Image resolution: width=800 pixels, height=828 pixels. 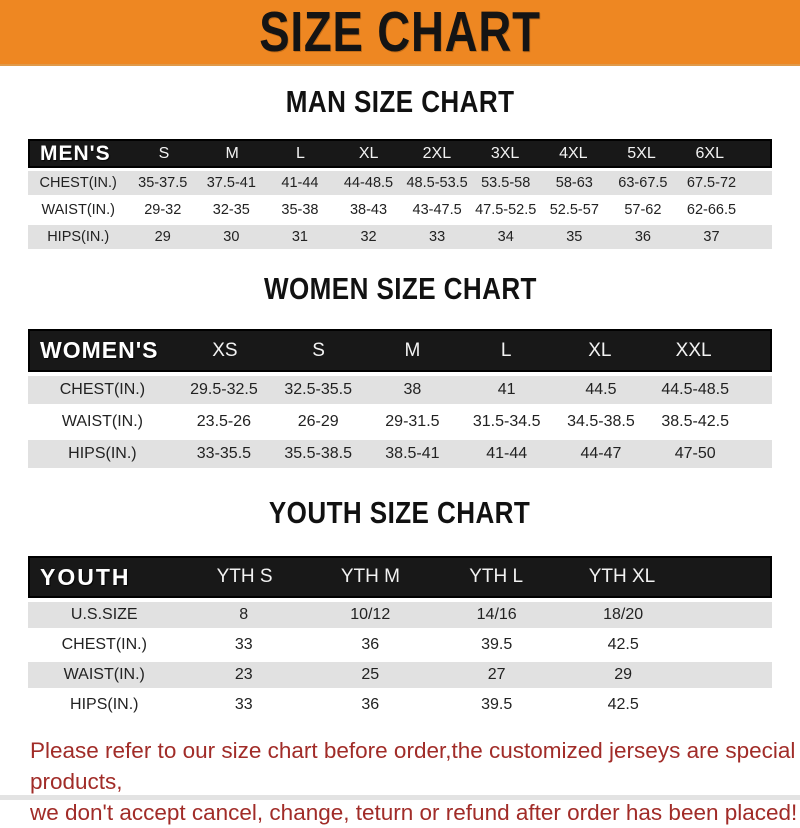 I want to click on data-cell: 44.5-48.5, so click(x=695, y=389).